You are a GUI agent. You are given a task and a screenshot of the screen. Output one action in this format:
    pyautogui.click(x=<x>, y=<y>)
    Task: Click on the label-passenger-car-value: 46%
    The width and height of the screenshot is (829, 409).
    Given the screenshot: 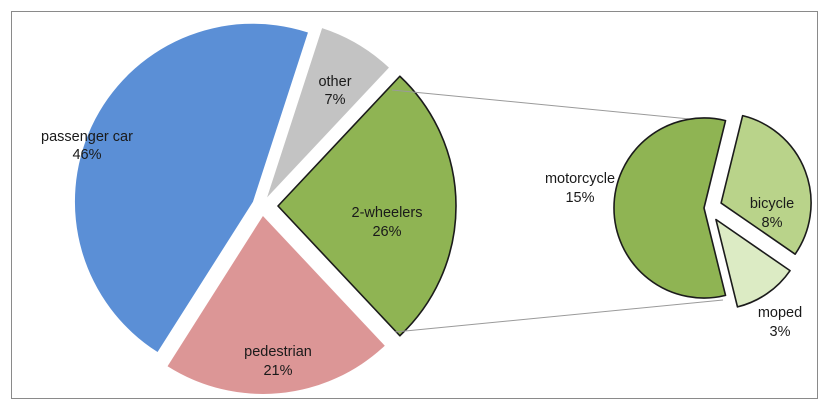 What is the action you would take?
    pyautogui.click(x=86, y=155)
    